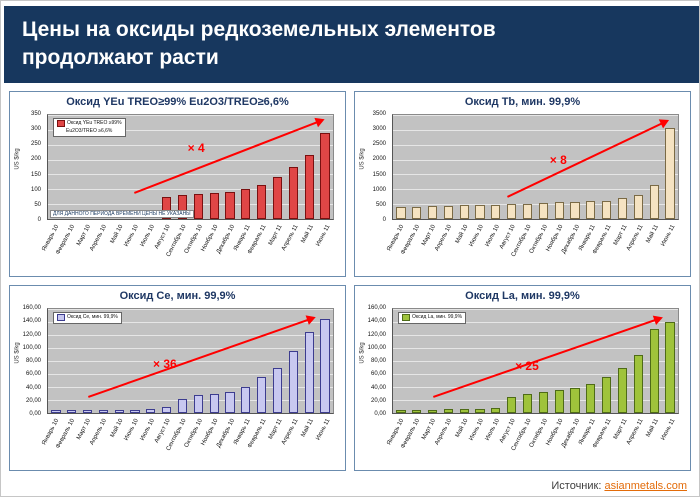 The height and width of the screenshot is (497, 700). Describe the element at coordinates (35, 174) in the screenshot. I see `y-tick-label: 150` at that location.